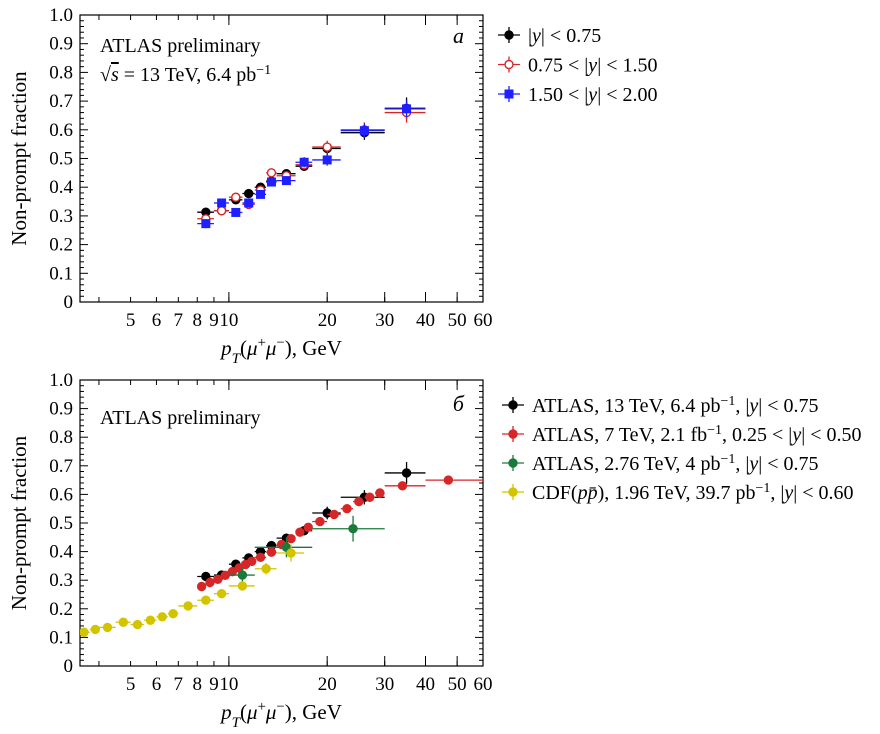 This screenshot has width=880, height=734. What do you see at coordinates (459, 403) in the screenshot?
I see `panel-label: б` at bounding box center [459, 403].